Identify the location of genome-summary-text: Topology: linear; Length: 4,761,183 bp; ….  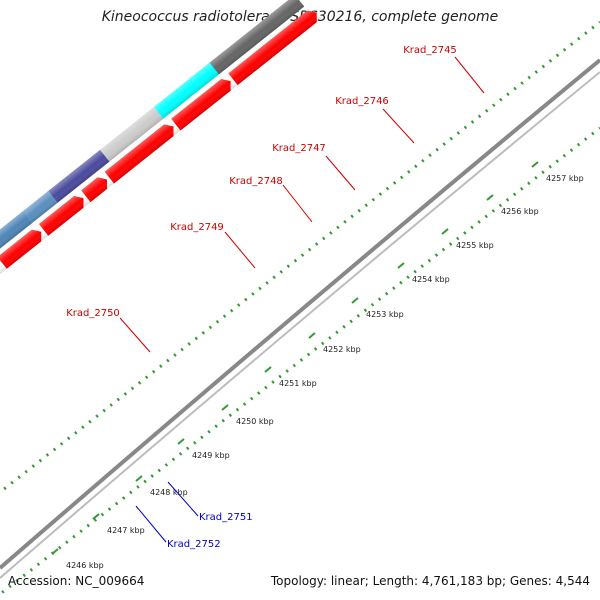
(430, 581).